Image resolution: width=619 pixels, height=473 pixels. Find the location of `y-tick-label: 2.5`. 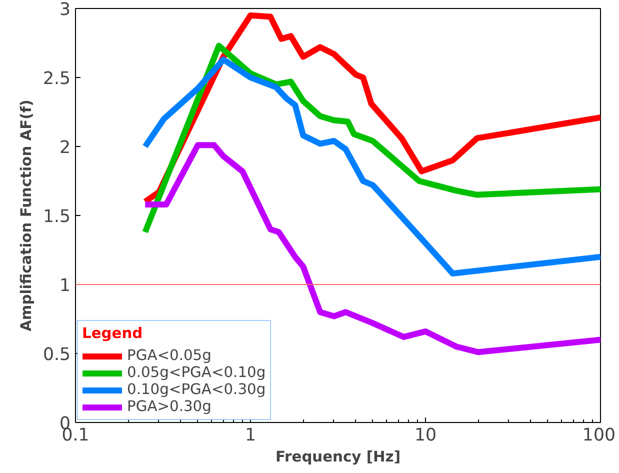

y-tick-label: 2.5 is located at coordinates (56, 79).